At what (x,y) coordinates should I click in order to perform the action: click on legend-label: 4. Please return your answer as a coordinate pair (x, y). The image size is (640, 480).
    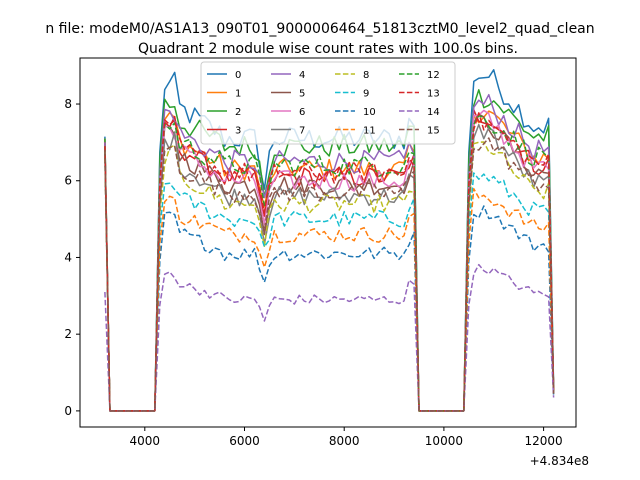
    Looking at the image, I should click on (302, 75).